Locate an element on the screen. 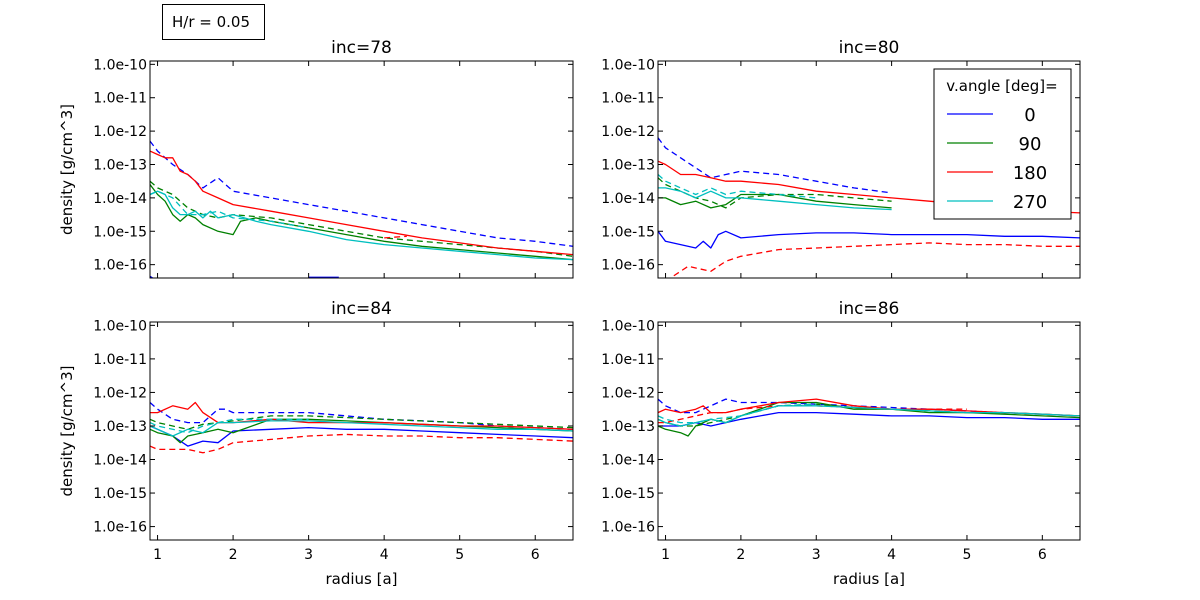 Image resolution: width=1200 pixels, height=600 pixels. legend-label: 270 is located at coordinates (1030, 202).